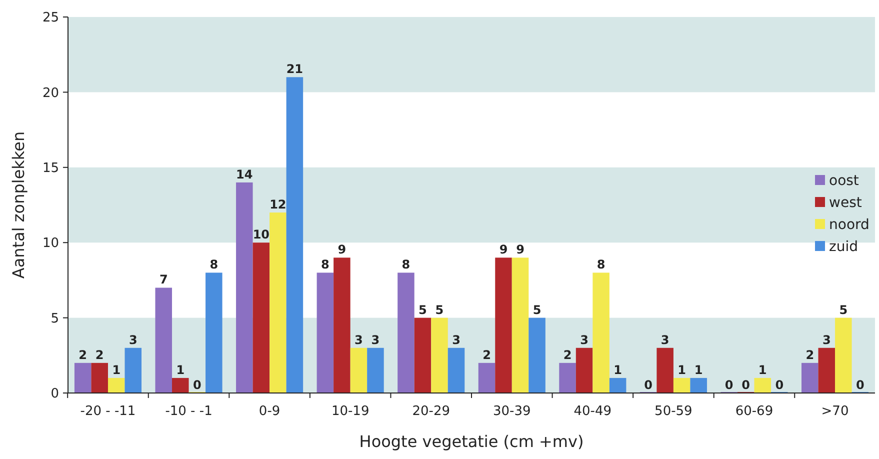 The height and width of the screenshot is (459, 879). I want to click on x-tick-label: 40-49, so click(593, 411).